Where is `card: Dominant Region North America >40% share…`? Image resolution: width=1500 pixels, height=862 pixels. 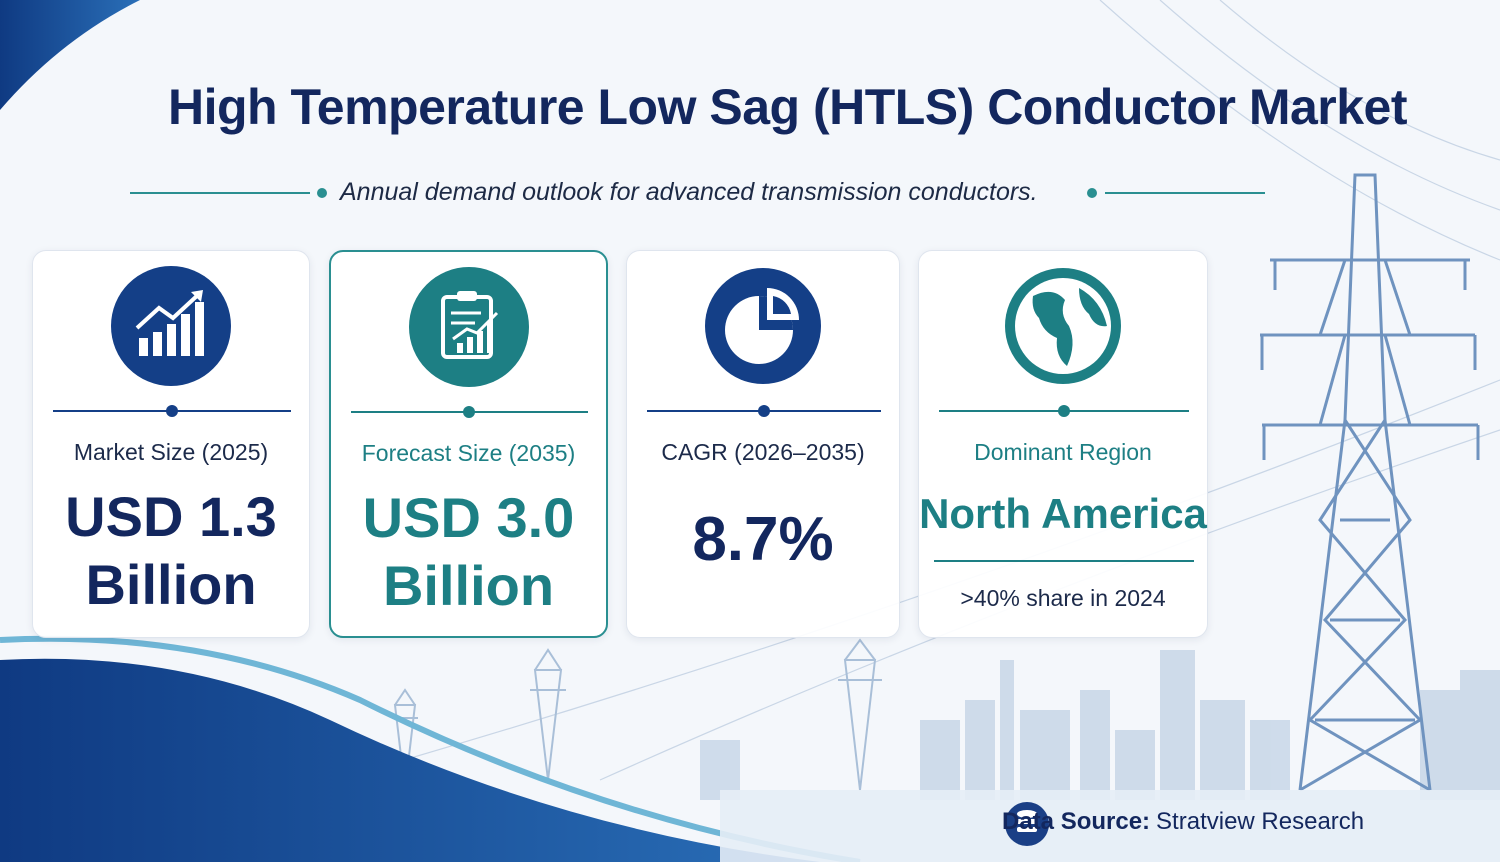
card: Dominant Region North America >40% share… is located at coordinates (1063, 444).